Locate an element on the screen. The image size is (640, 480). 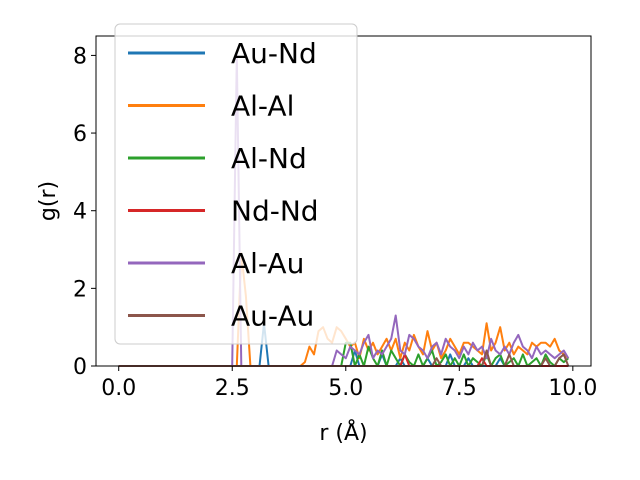
y-tick-label: 4 is located at coordinates (80, 212).